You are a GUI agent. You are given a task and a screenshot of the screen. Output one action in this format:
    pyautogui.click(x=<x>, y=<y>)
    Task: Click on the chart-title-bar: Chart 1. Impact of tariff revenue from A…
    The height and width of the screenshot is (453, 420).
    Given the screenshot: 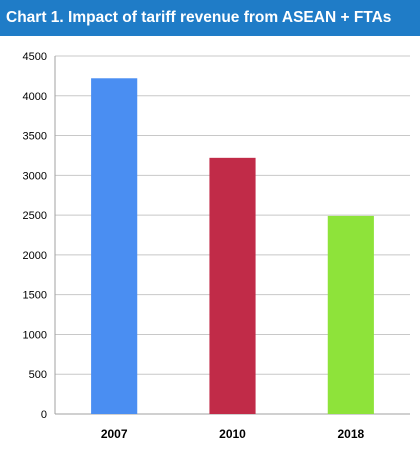 What is the action you would take?
    pyautogui.click(x=210, y=18)
    